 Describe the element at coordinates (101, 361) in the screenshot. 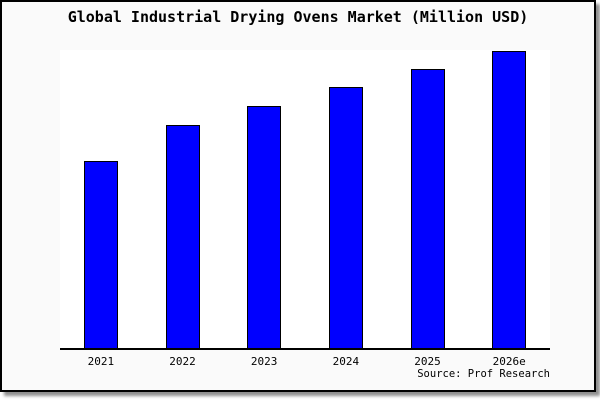

I see `x-tick-label-2021: 2021` at that location.